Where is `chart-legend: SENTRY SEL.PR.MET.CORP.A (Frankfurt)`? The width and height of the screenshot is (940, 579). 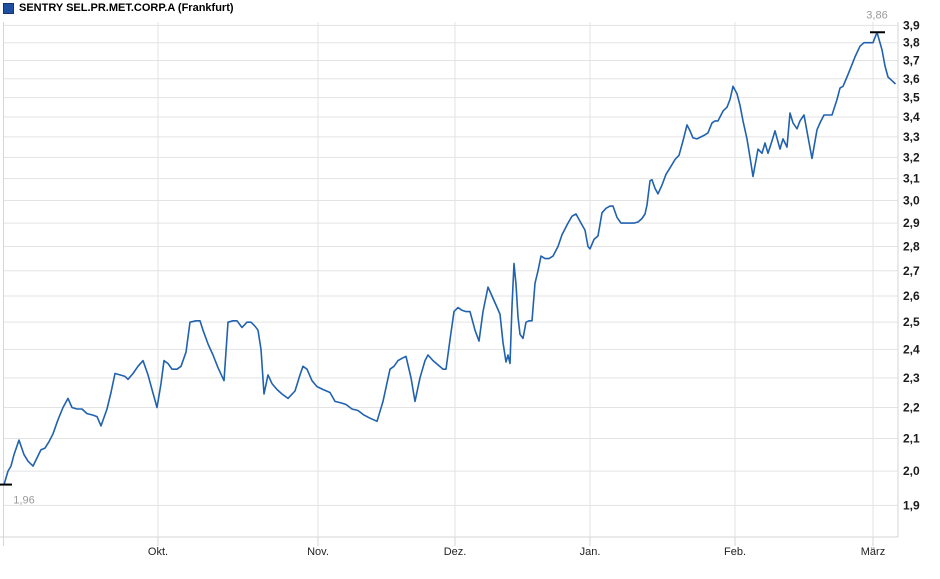
chart-legend: SENTRY SEL.PR.MET.CORP.A (Frankfurt) is located at coordinates (118, 8).